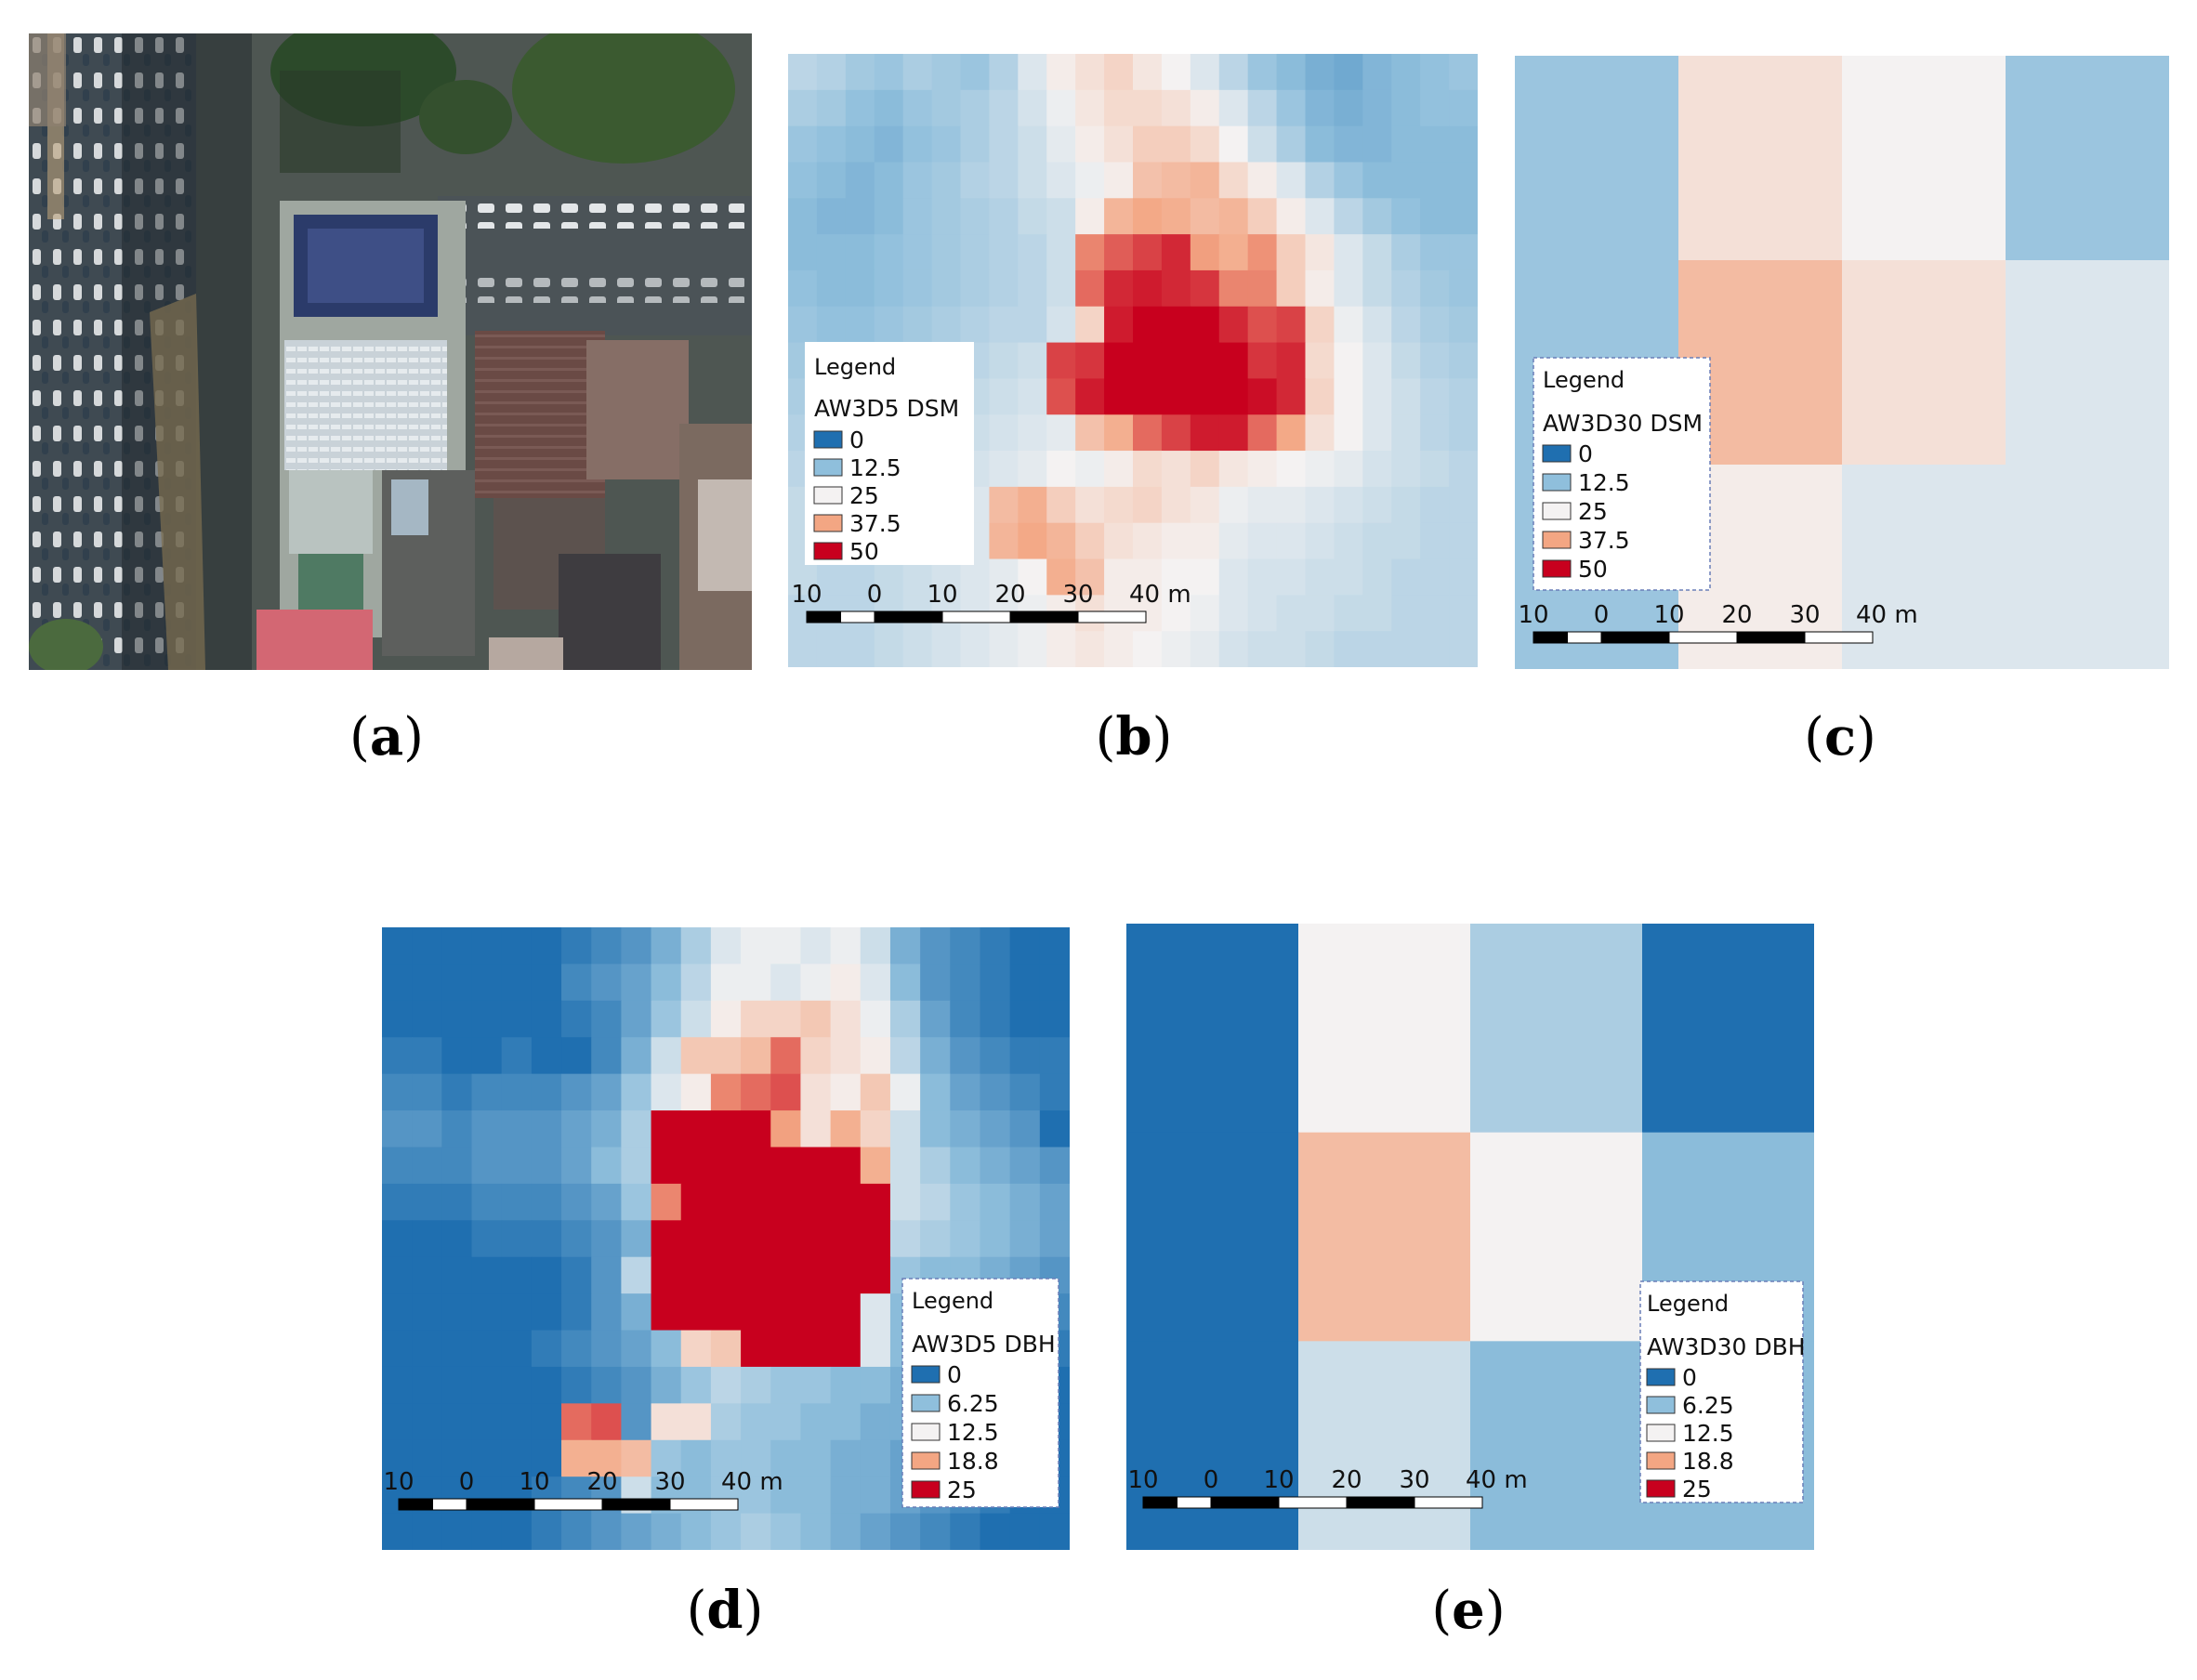 The height and width of the screenshot is (1680, 2197). What do you see at coordinates (855, 367) in the screenshot?
I see `legend-heading: Legend` at bounding box center [855, 367].